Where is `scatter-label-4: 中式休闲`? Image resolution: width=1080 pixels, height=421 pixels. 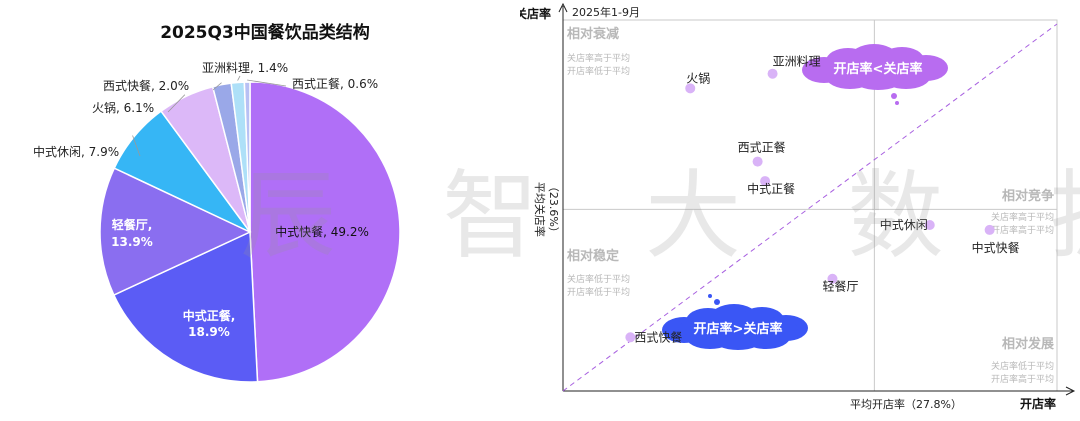
scatter-label-4: 中式休闲 is located at coordinates (904, 224).